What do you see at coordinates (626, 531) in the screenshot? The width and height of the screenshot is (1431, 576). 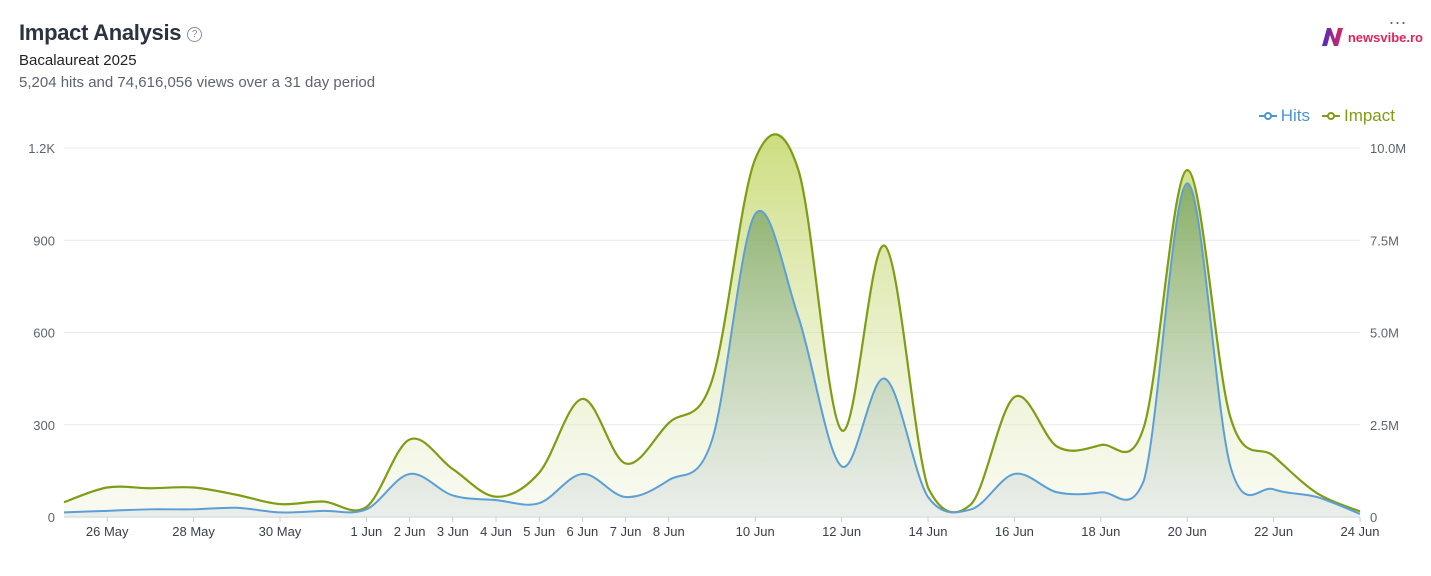 I see `x-tick-label: 7 Jun` at bounding box center [626, 531].